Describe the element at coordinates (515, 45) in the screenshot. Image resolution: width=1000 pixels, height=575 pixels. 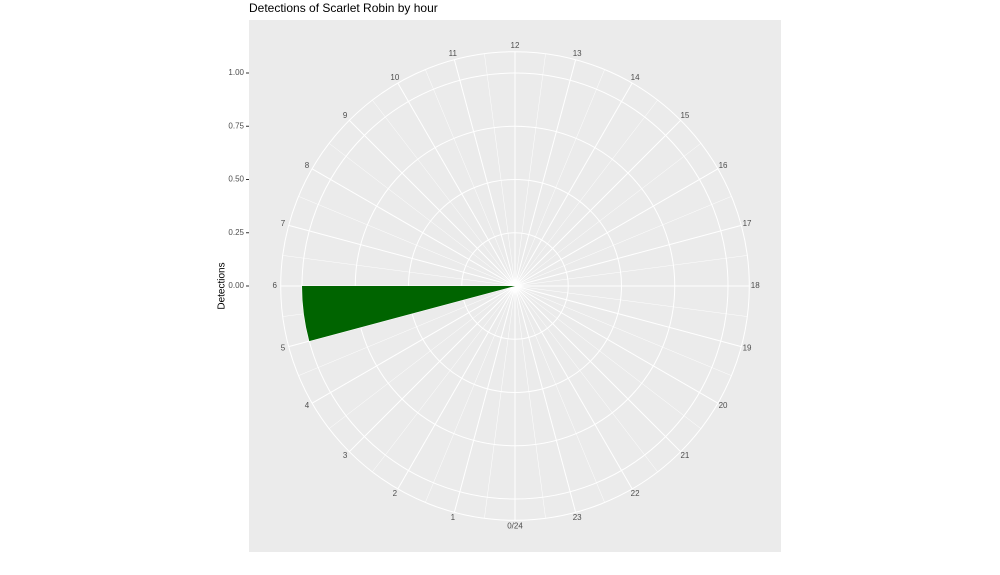
I see `x-tick-label: 12` at that location.